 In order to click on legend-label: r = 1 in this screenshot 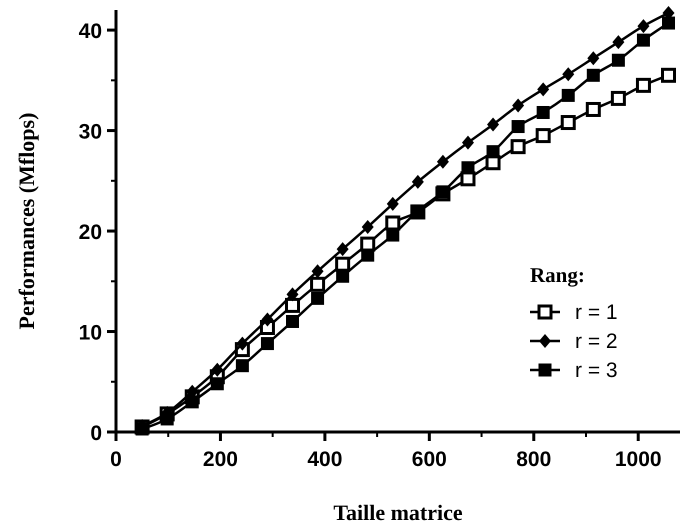, I will do `click(596, 312)`.